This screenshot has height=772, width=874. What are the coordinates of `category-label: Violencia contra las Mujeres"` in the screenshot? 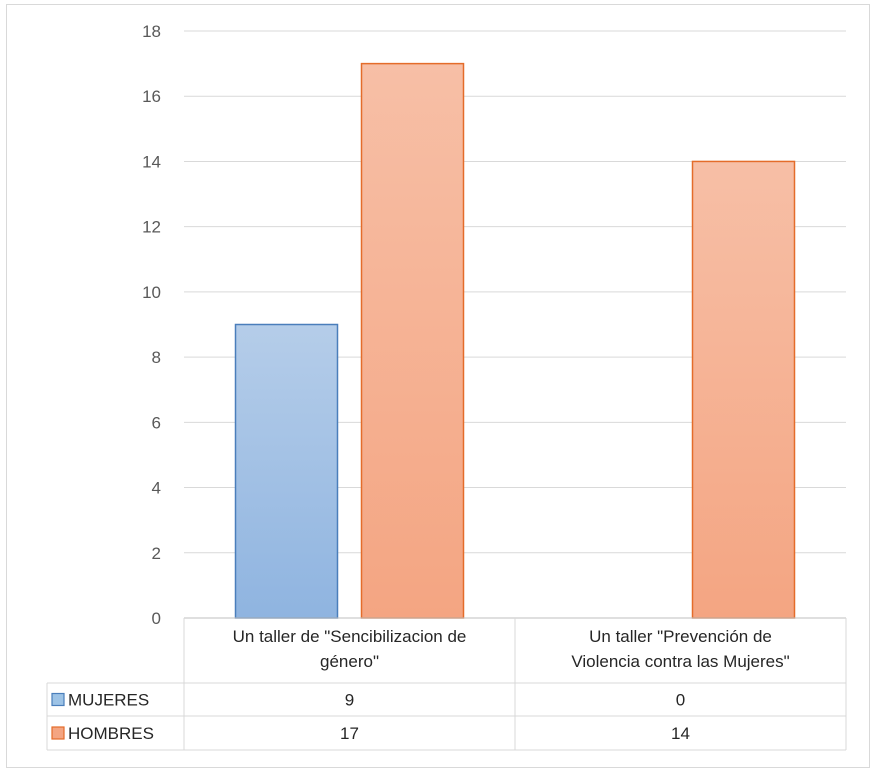 It's located at (680, 661).